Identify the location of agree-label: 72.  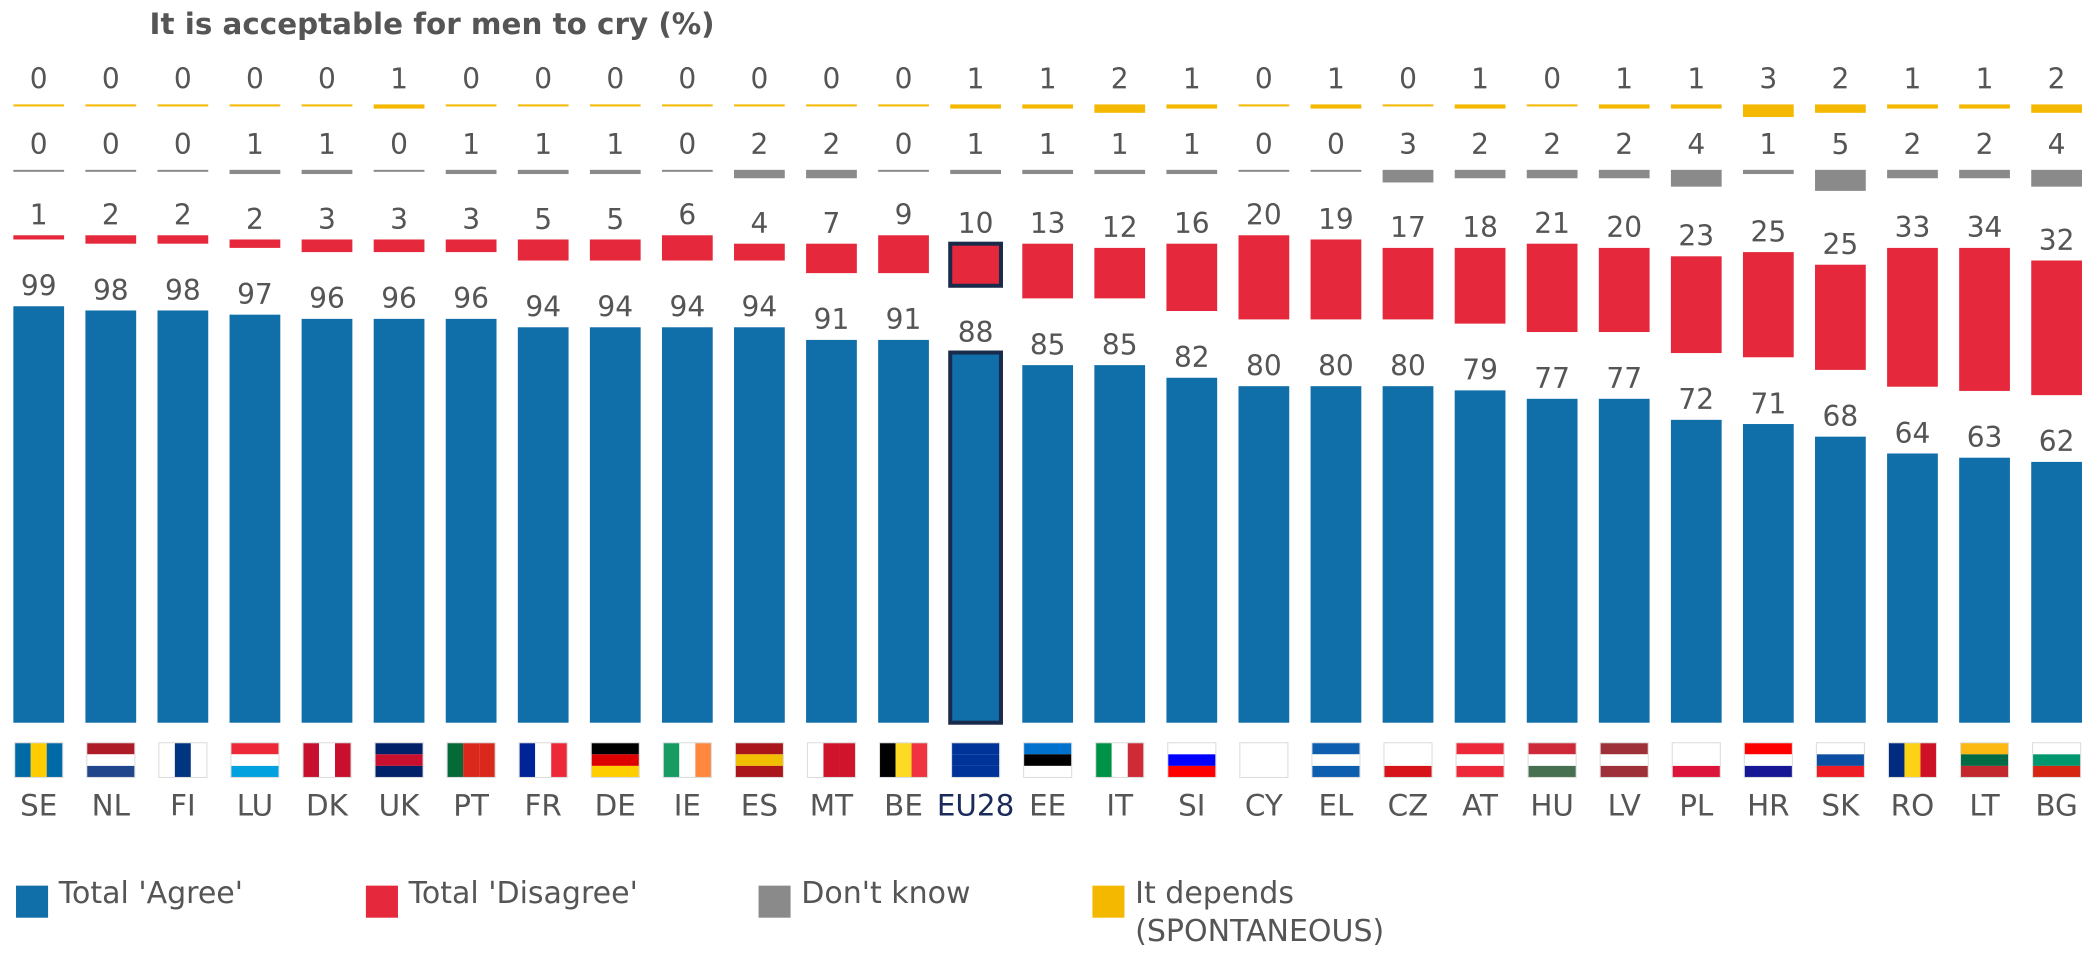
(1696, 399).